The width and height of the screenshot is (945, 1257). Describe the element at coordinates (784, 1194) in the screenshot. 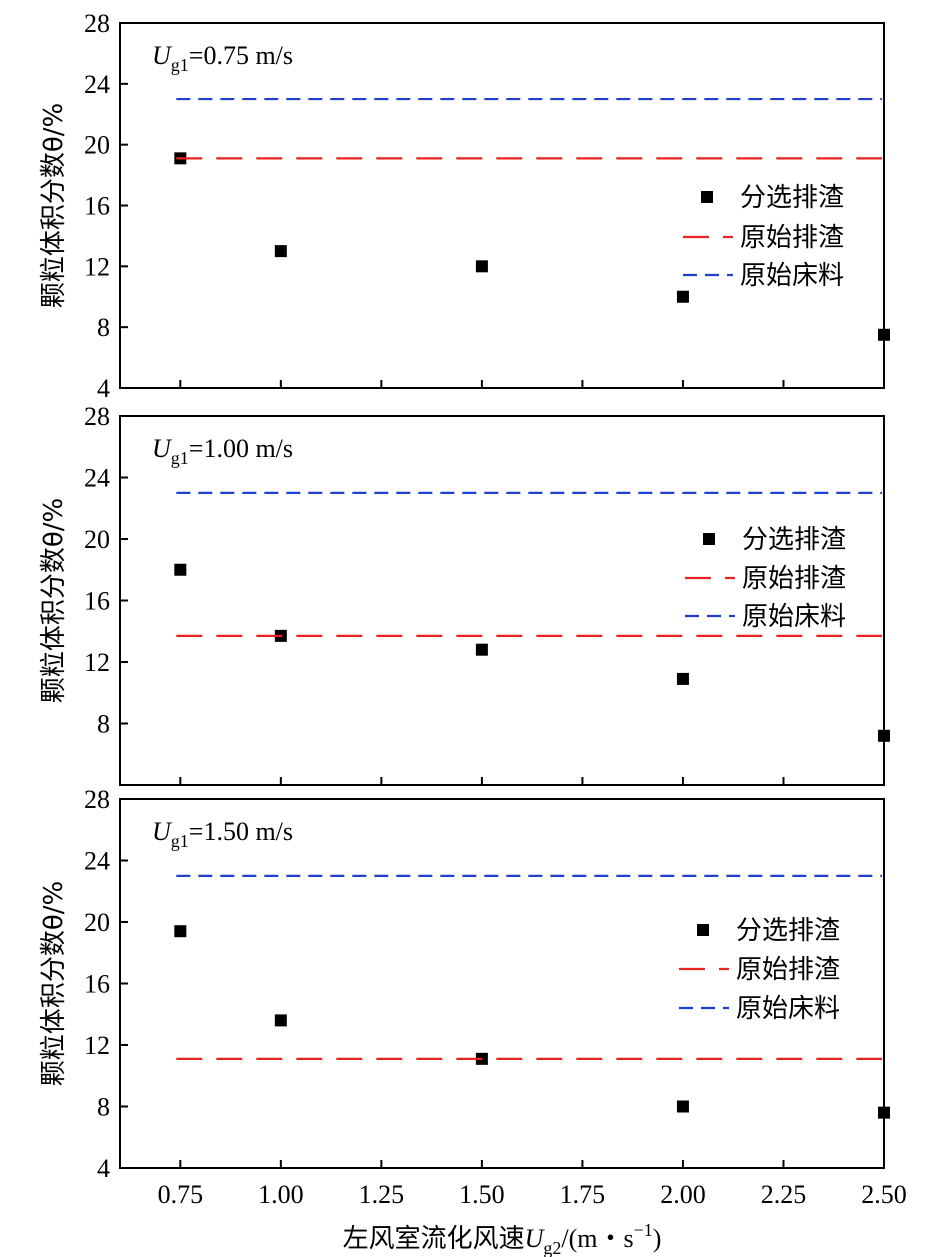

I see `x-tick-label: 2.25` at that location.